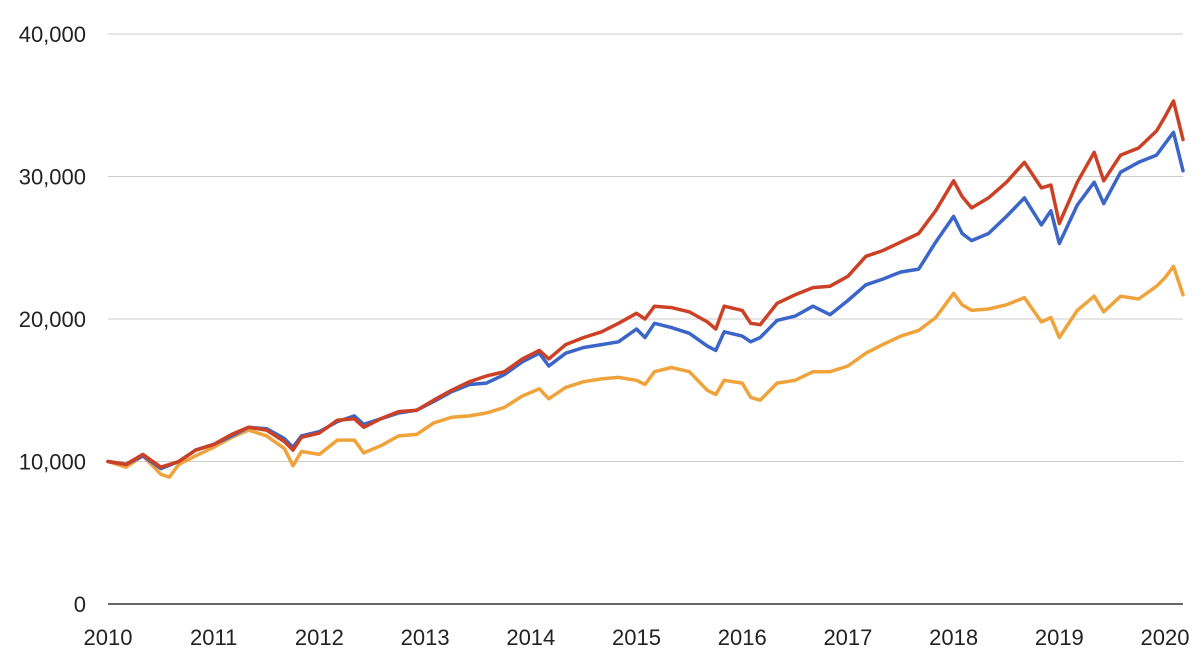  I want to click on x-tick-label: 2010, so click(108, 637).